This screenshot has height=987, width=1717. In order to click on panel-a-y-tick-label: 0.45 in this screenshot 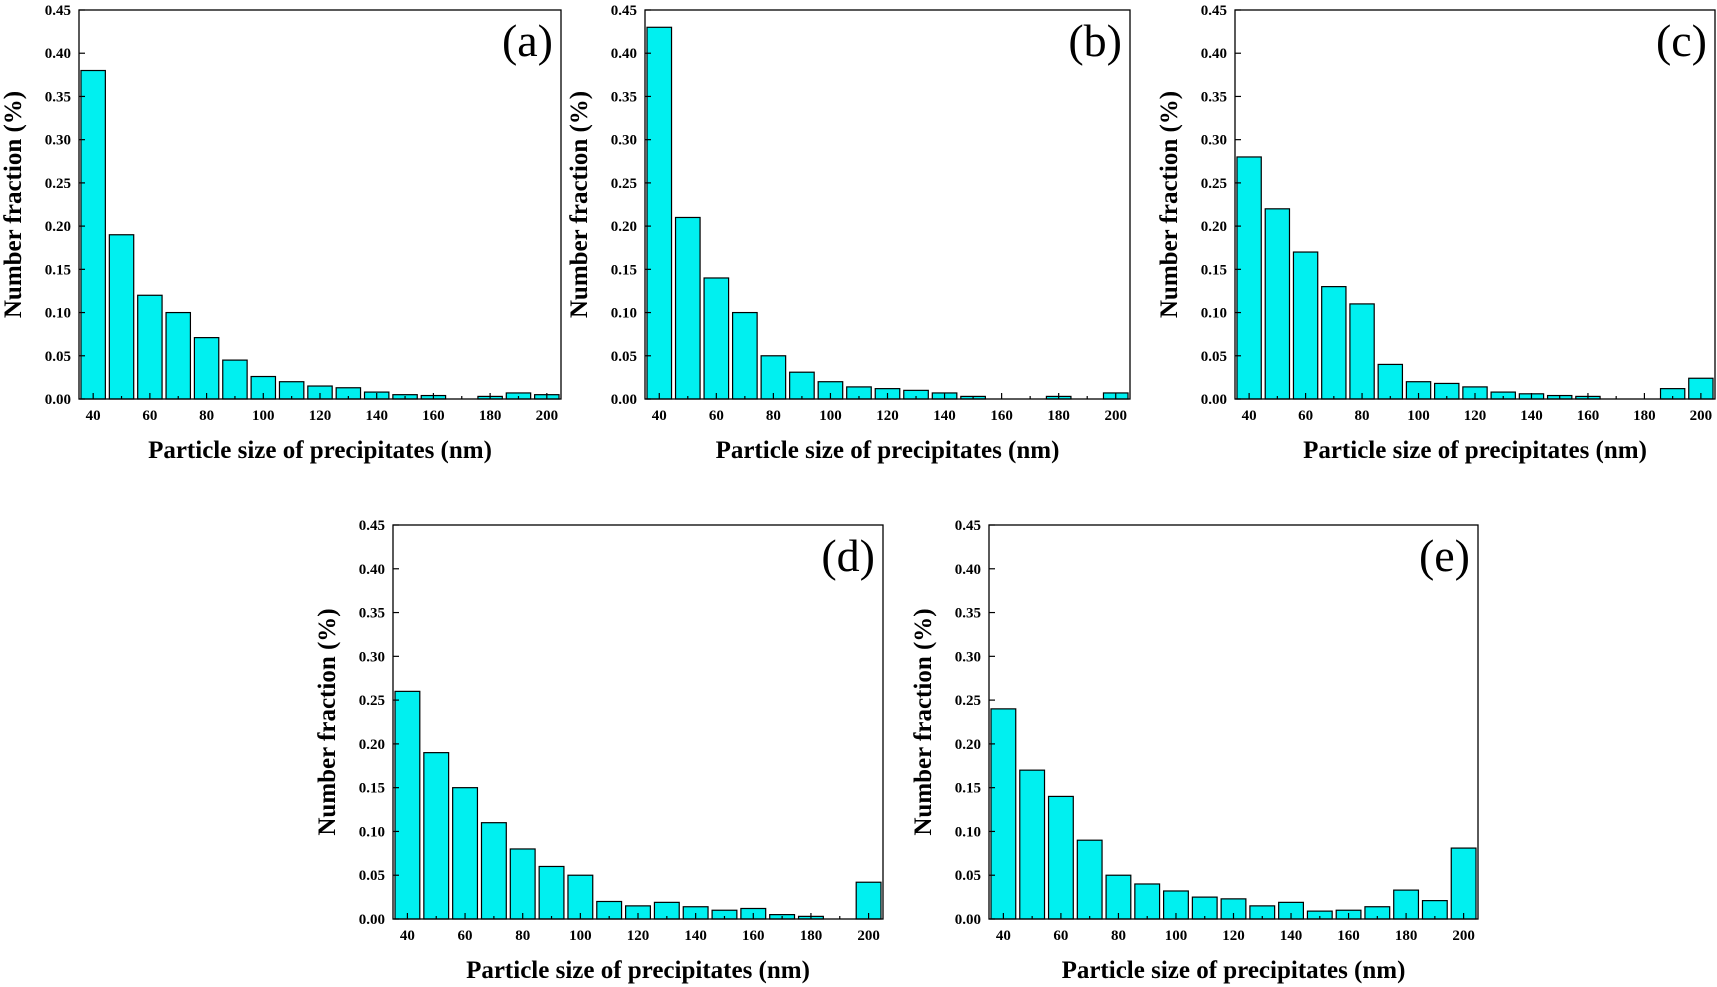, I will do `click(58, 11)`.